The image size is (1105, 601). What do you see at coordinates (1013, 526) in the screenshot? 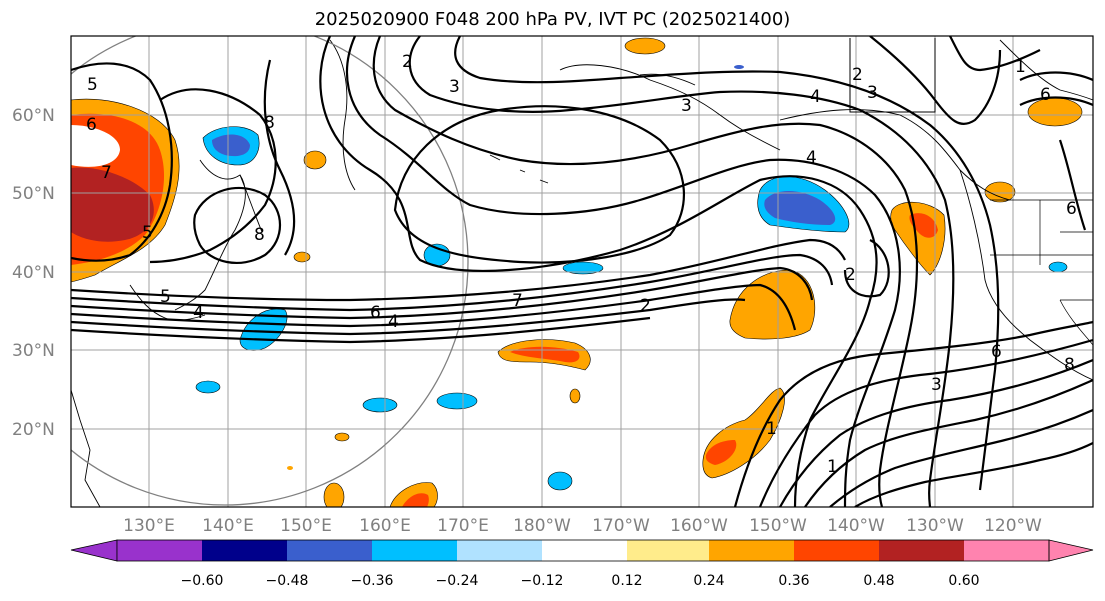
I see `lon-label: 120°W` at bounding box center [1013, 526].